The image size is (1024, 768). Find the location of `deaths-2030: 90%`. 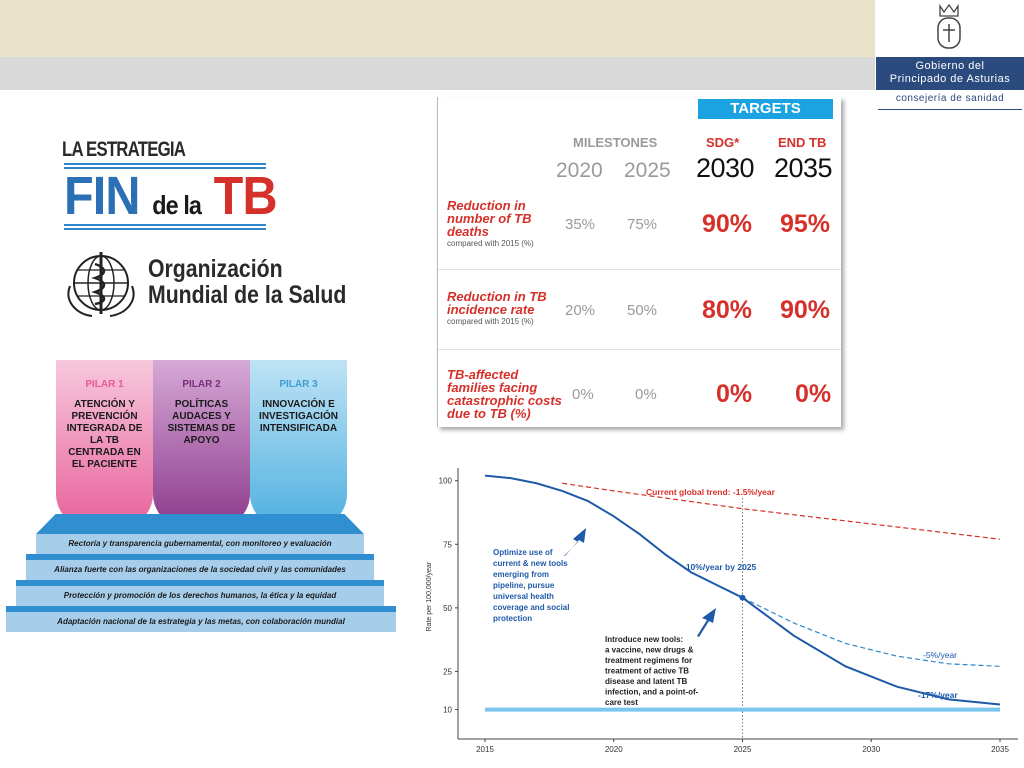

deaths-2030: 90% is located at coordinates (727, 224).